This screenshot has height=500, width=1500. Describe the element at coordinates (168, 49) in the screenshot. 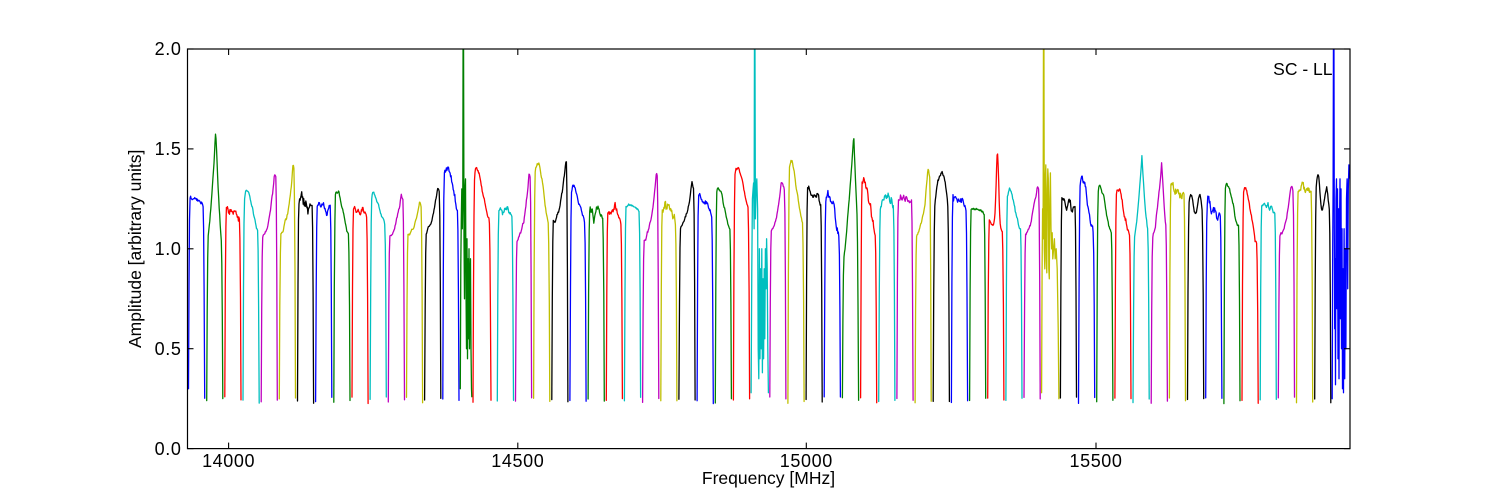

I see `svg-text: 2.0` at that location.